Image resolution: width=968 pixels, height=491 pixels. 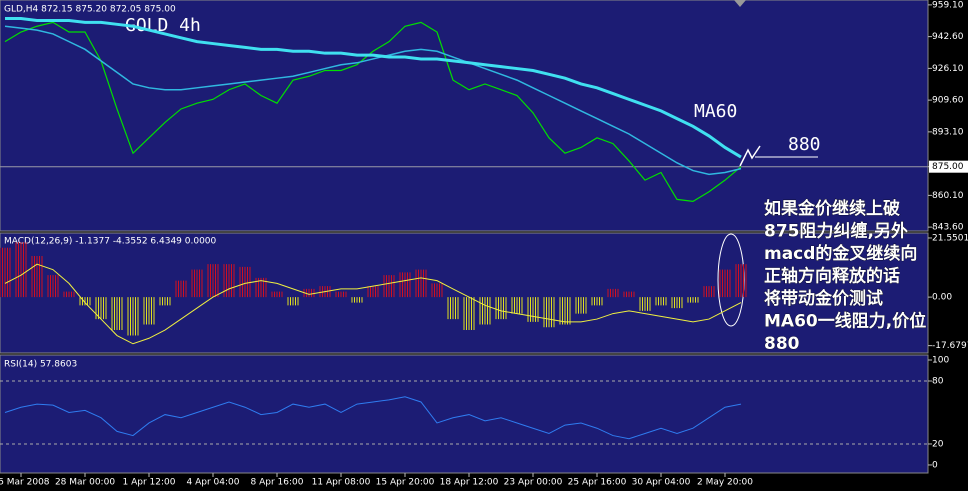 I want to click on x-tick-label: 25 Mar 2008, so click(x=25, y=483).